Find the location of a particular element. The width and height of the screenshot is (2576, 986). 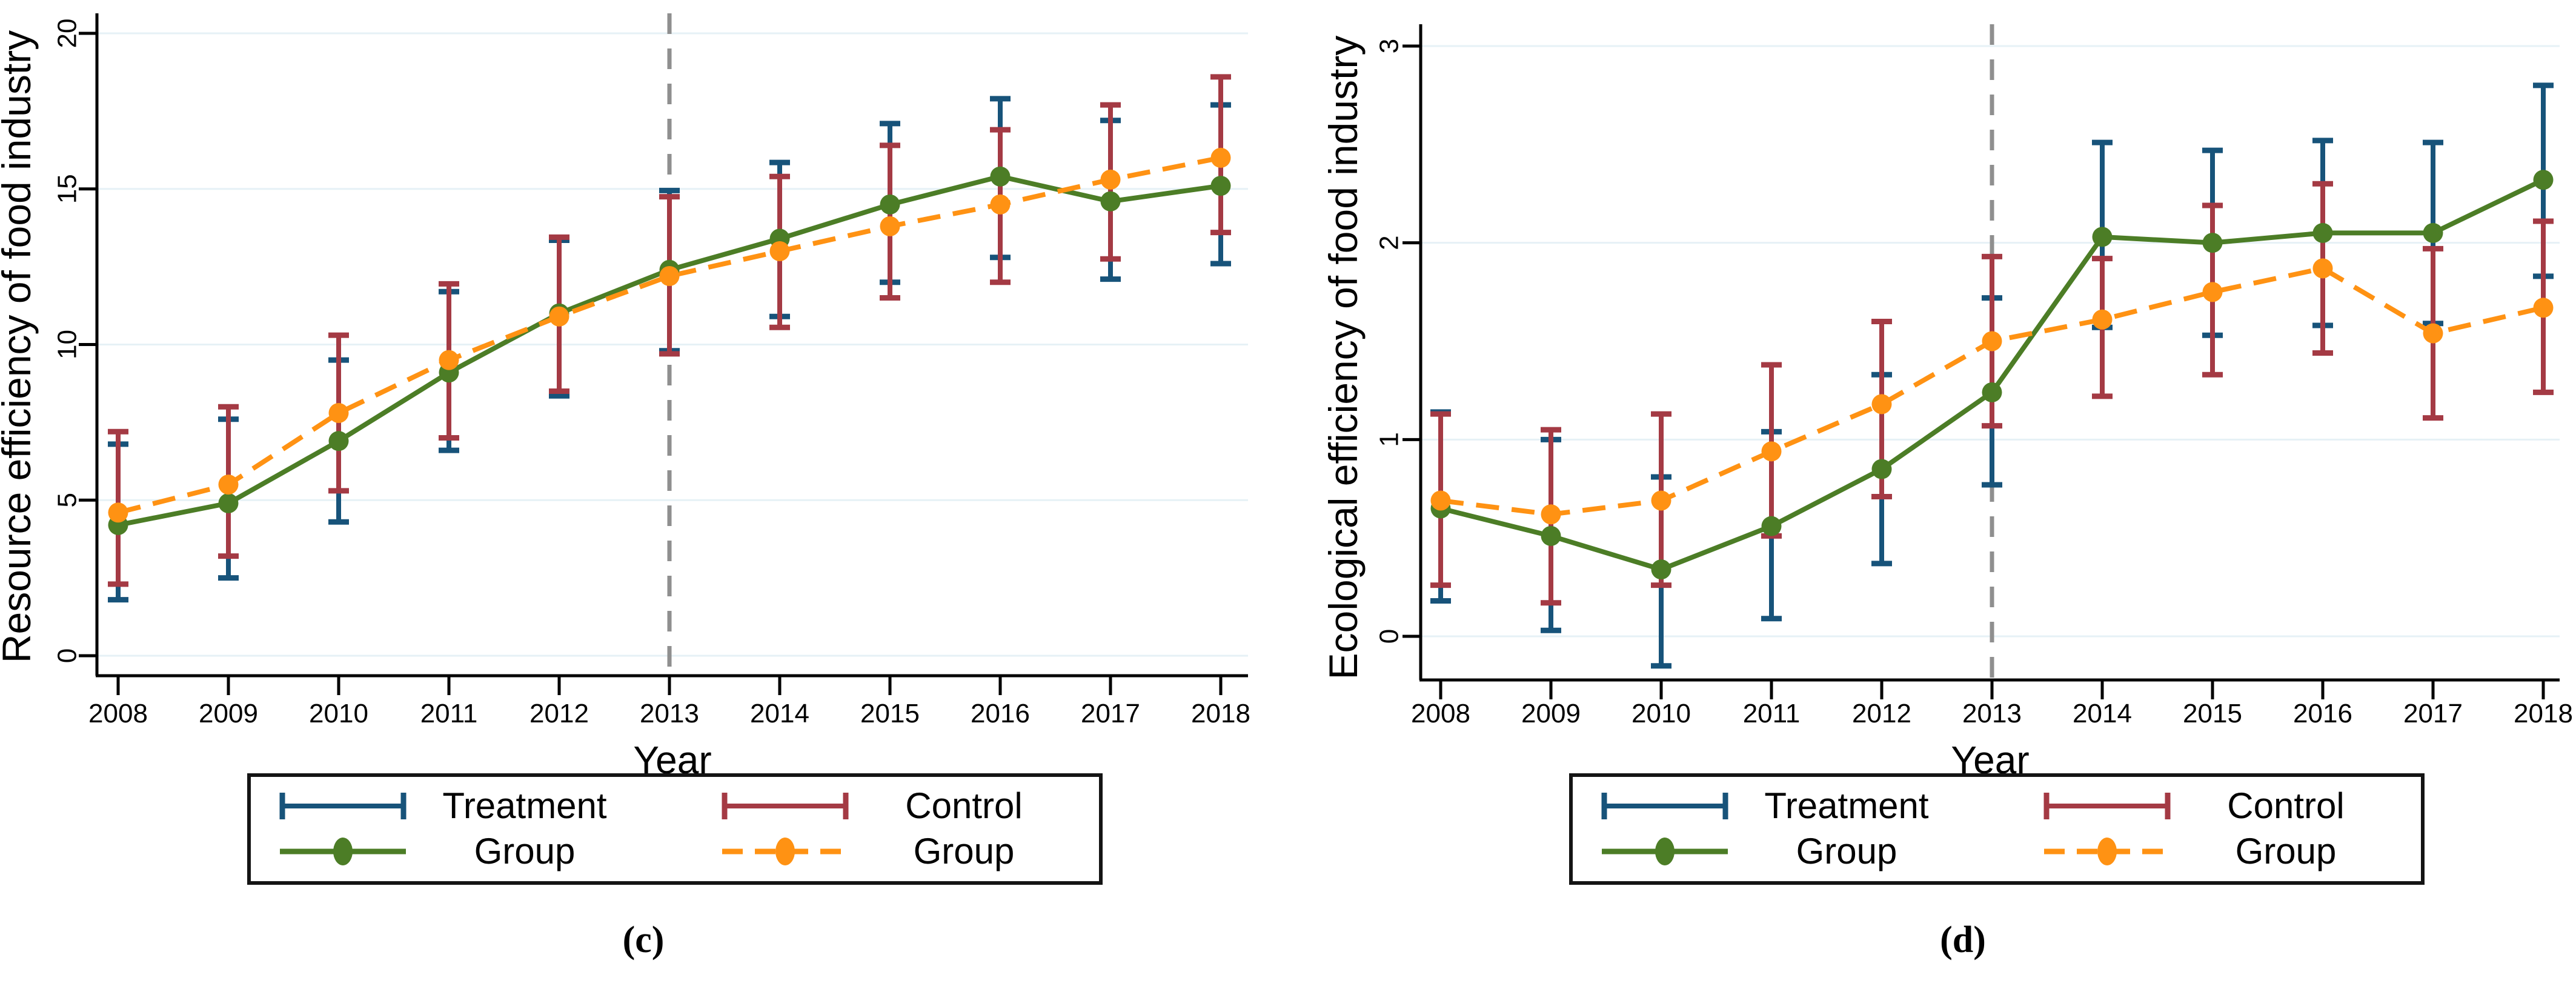

y-tick-label: 20 is located at coordinates (67, 33).